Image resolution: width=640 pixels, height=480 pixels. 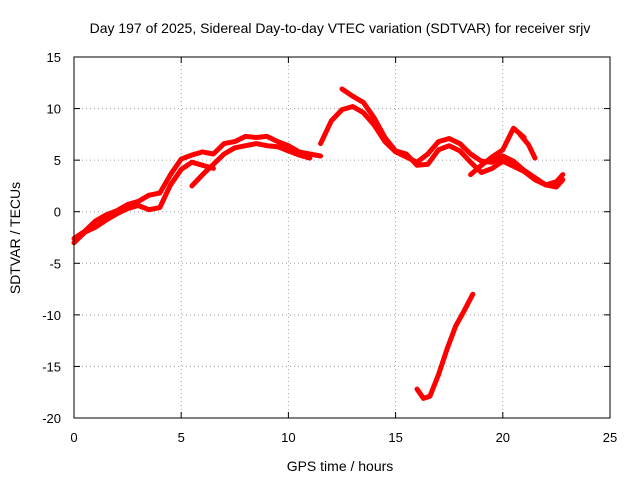 I want to click on x-tick-label: 5, so click(x=181, y=437).